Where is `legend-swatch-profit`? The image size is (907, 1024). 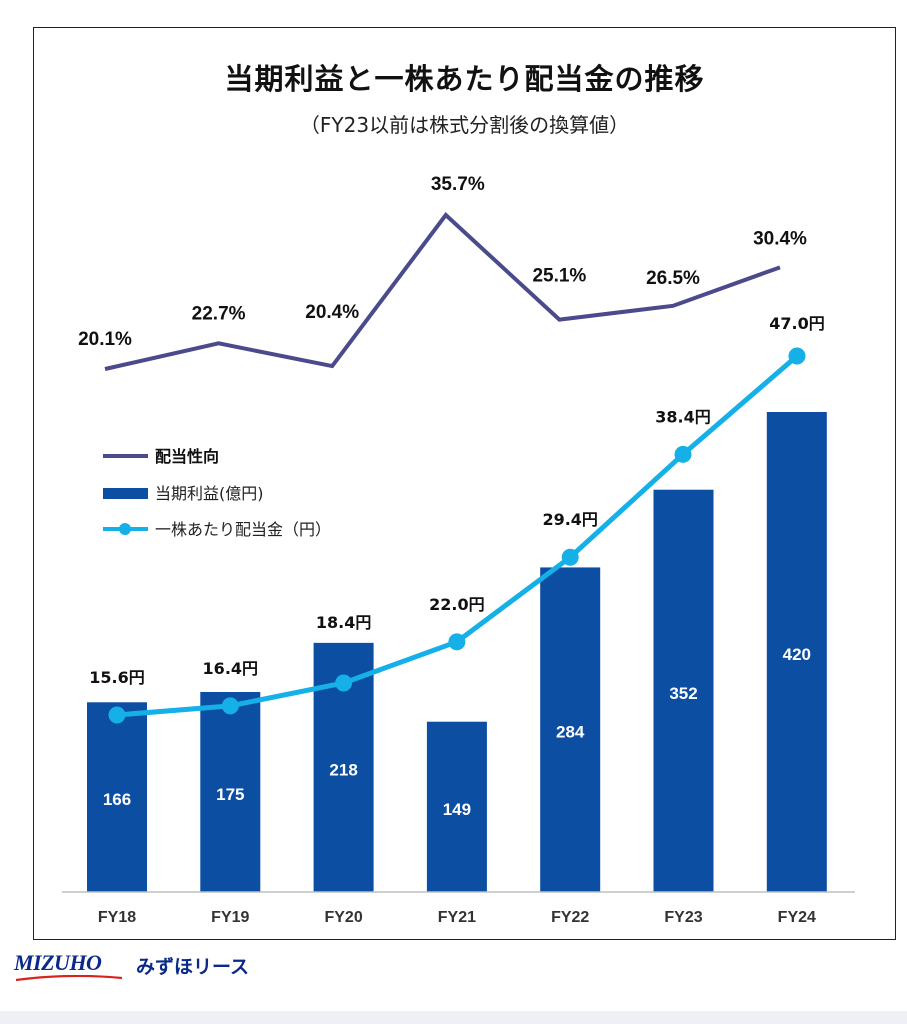 legend-swatch-profit is located at coordinates (125, 493).